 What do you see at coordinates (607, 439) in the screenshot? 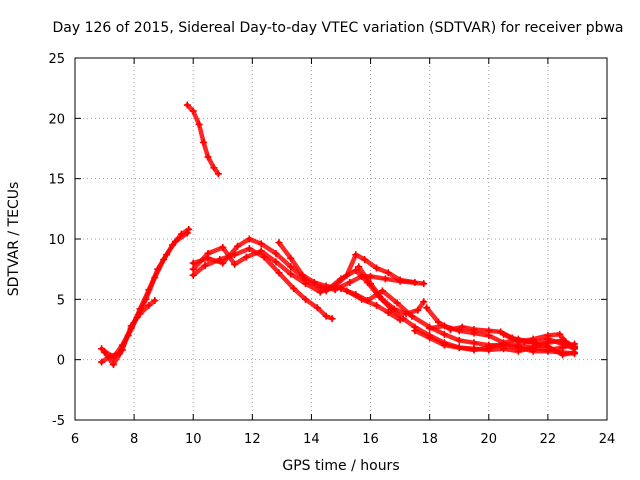
I see `x-tick-label: 24` at bounding box center [607, 439].